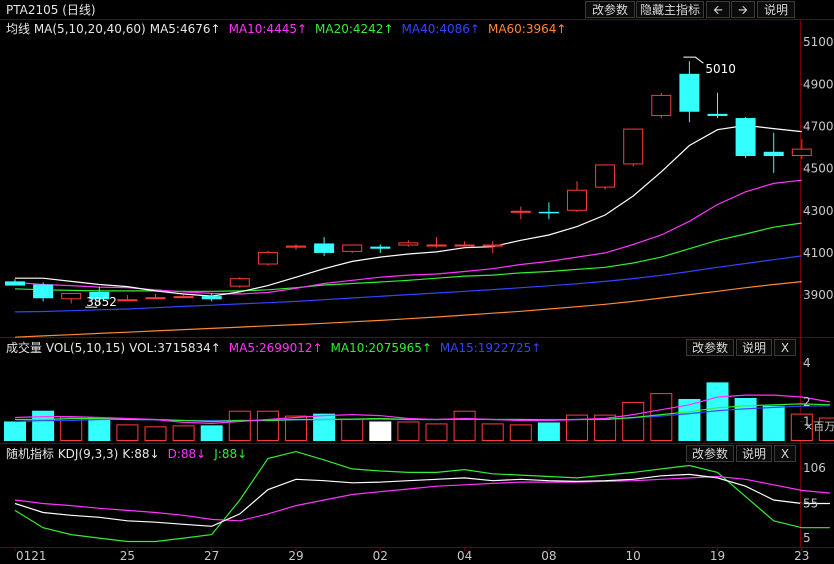 The image size is (834, 564). Describe the element at coordinates (710, 453) in the screenshot. I see `kdj-change-params-button: 改参数` at that location.